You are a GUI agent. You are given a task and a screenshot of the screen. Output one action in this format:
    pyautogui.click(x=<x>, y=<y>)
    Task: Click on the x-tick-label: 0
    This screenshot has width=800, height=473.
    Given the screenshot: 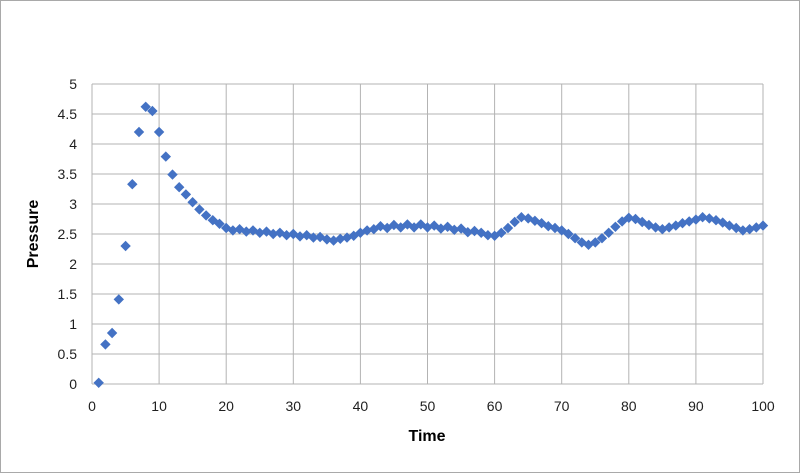 What is the action you would take?
    pyautogui.click(x=92, y=406)
    